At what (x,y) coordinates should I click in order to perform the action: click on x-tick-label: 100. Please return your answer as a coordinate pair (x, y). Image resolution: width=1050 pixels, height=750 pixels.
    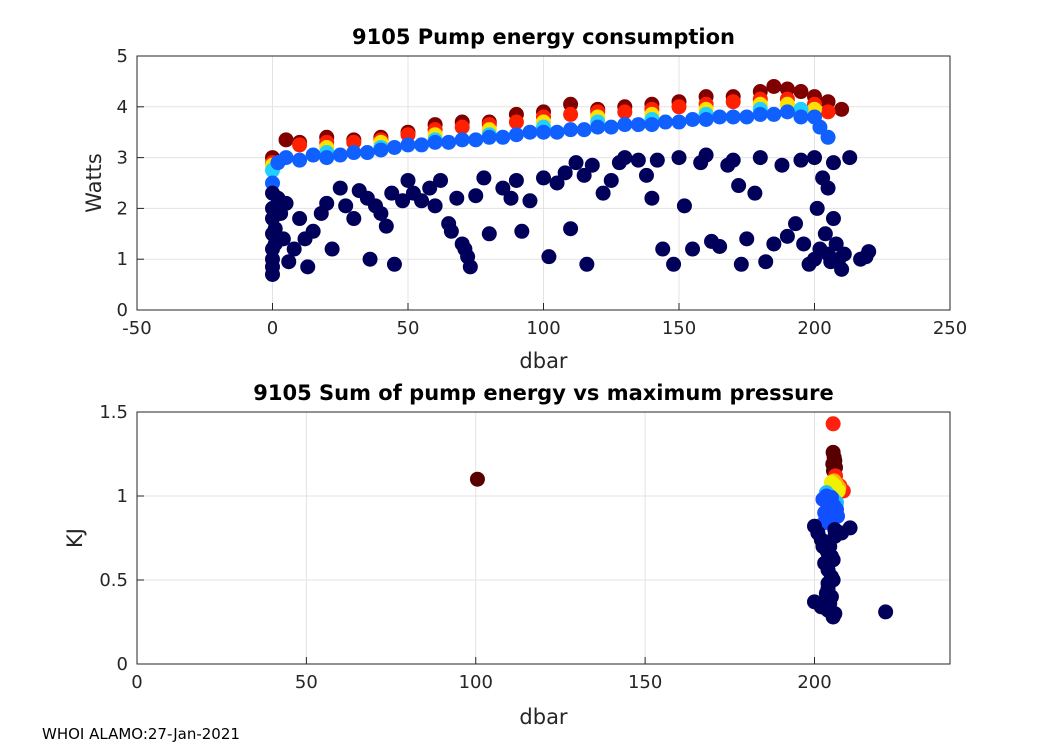
    Looking at the image, I should click on (543, 328).